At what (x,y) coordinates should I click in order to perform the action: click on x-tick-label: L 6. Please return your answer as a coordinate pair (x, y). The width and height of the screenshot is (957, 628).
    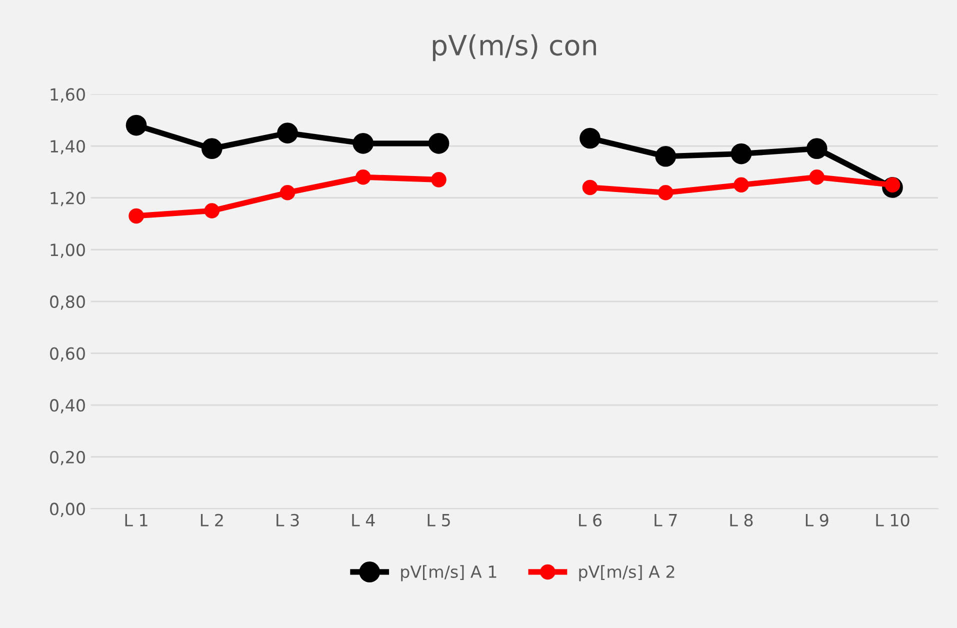
    Looking at the image, I should click on (590, 520).